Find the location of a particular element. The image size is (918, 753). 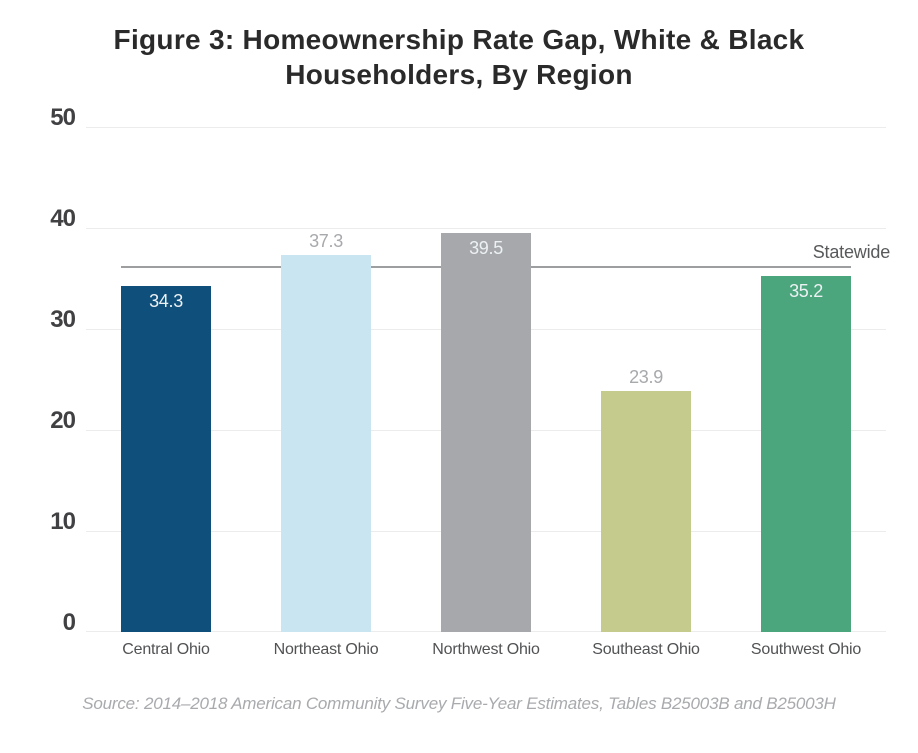

bar-group-southwest-ohio: 35.2 Southwest Ohio is located at coordinates (806, 392).